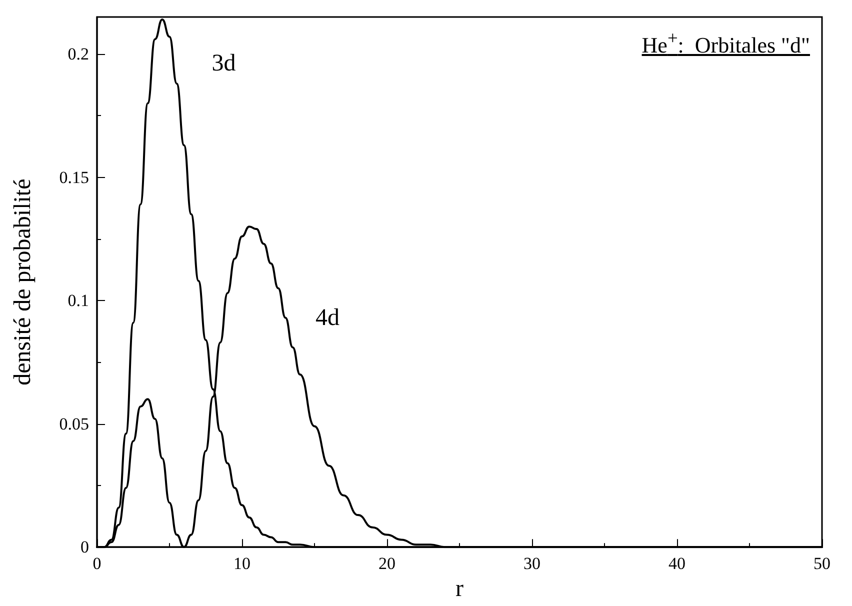  Describe the element at coordinates (242, 564) in the screenshot. I see `x-tick-label: 10` at that location.